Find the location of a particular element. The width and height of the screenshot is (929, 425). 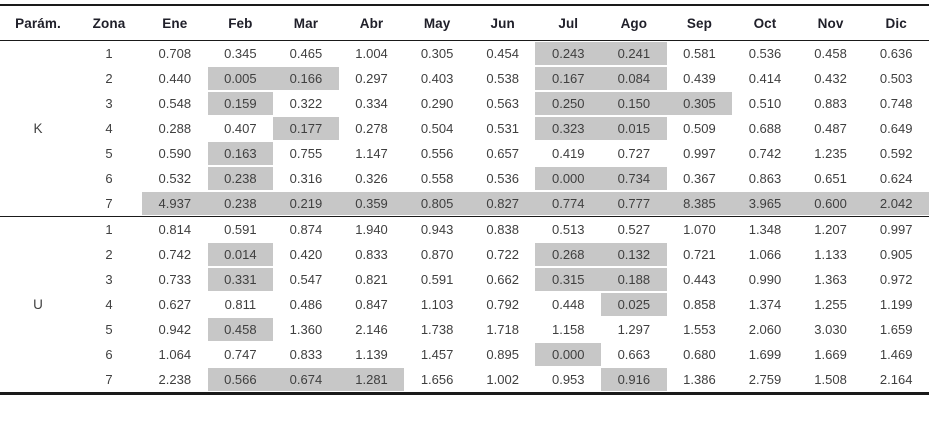

value-cell-highlighted: 8.385 is located at coordinates (699, 203).